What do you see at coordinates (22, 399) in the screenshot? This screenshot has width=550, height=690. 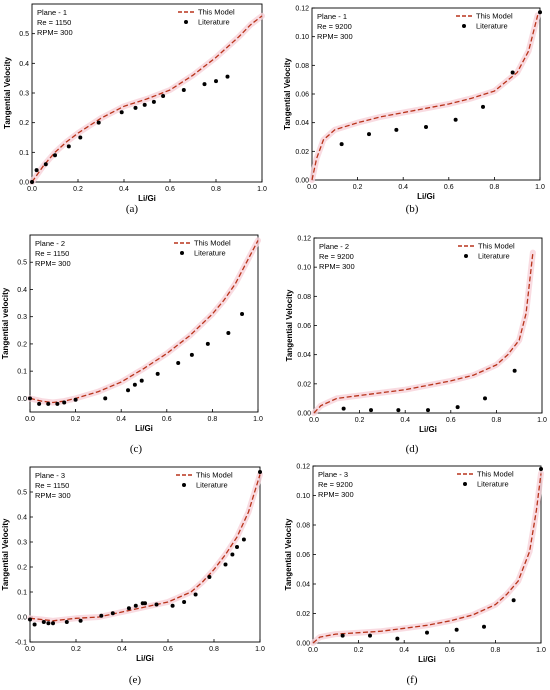 I see `y-tick-label: 0.0` at bounding box center [22, 399].